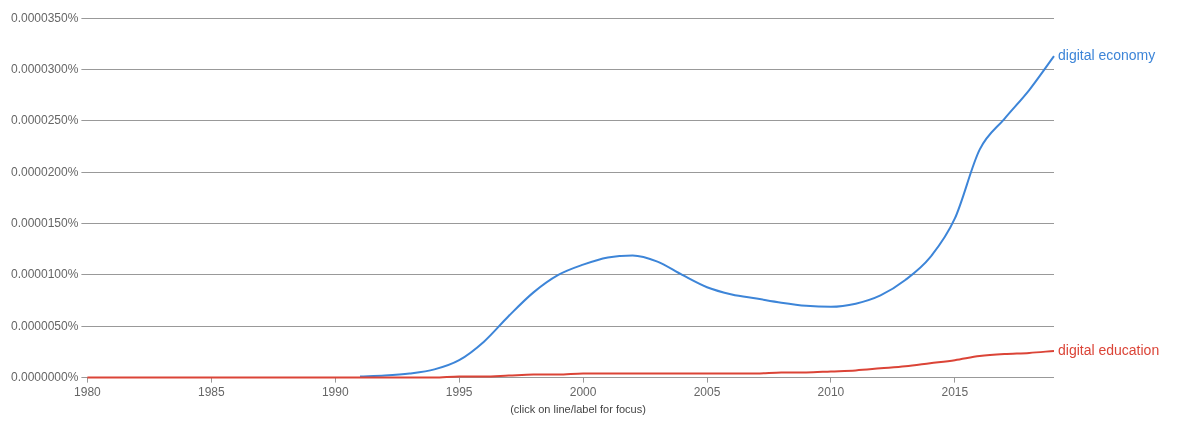  What do you see at coordinates (583, 392) in the screenshot?
I see `x-tick-label: 2000` at bounding box center [583, 392].